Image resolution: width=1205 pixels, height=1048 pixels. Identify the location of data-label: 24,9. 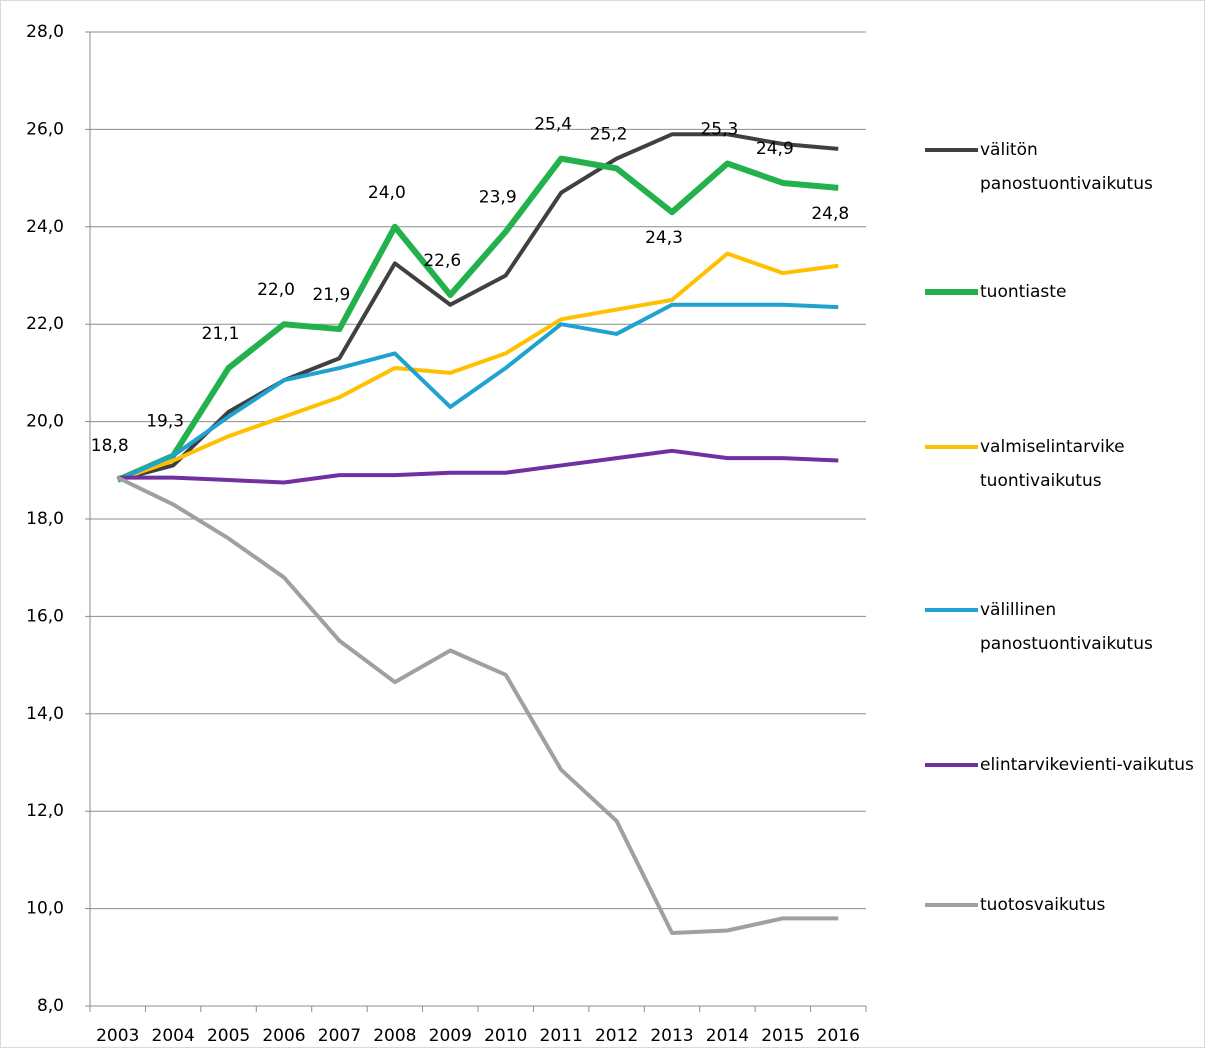
(775, 149).